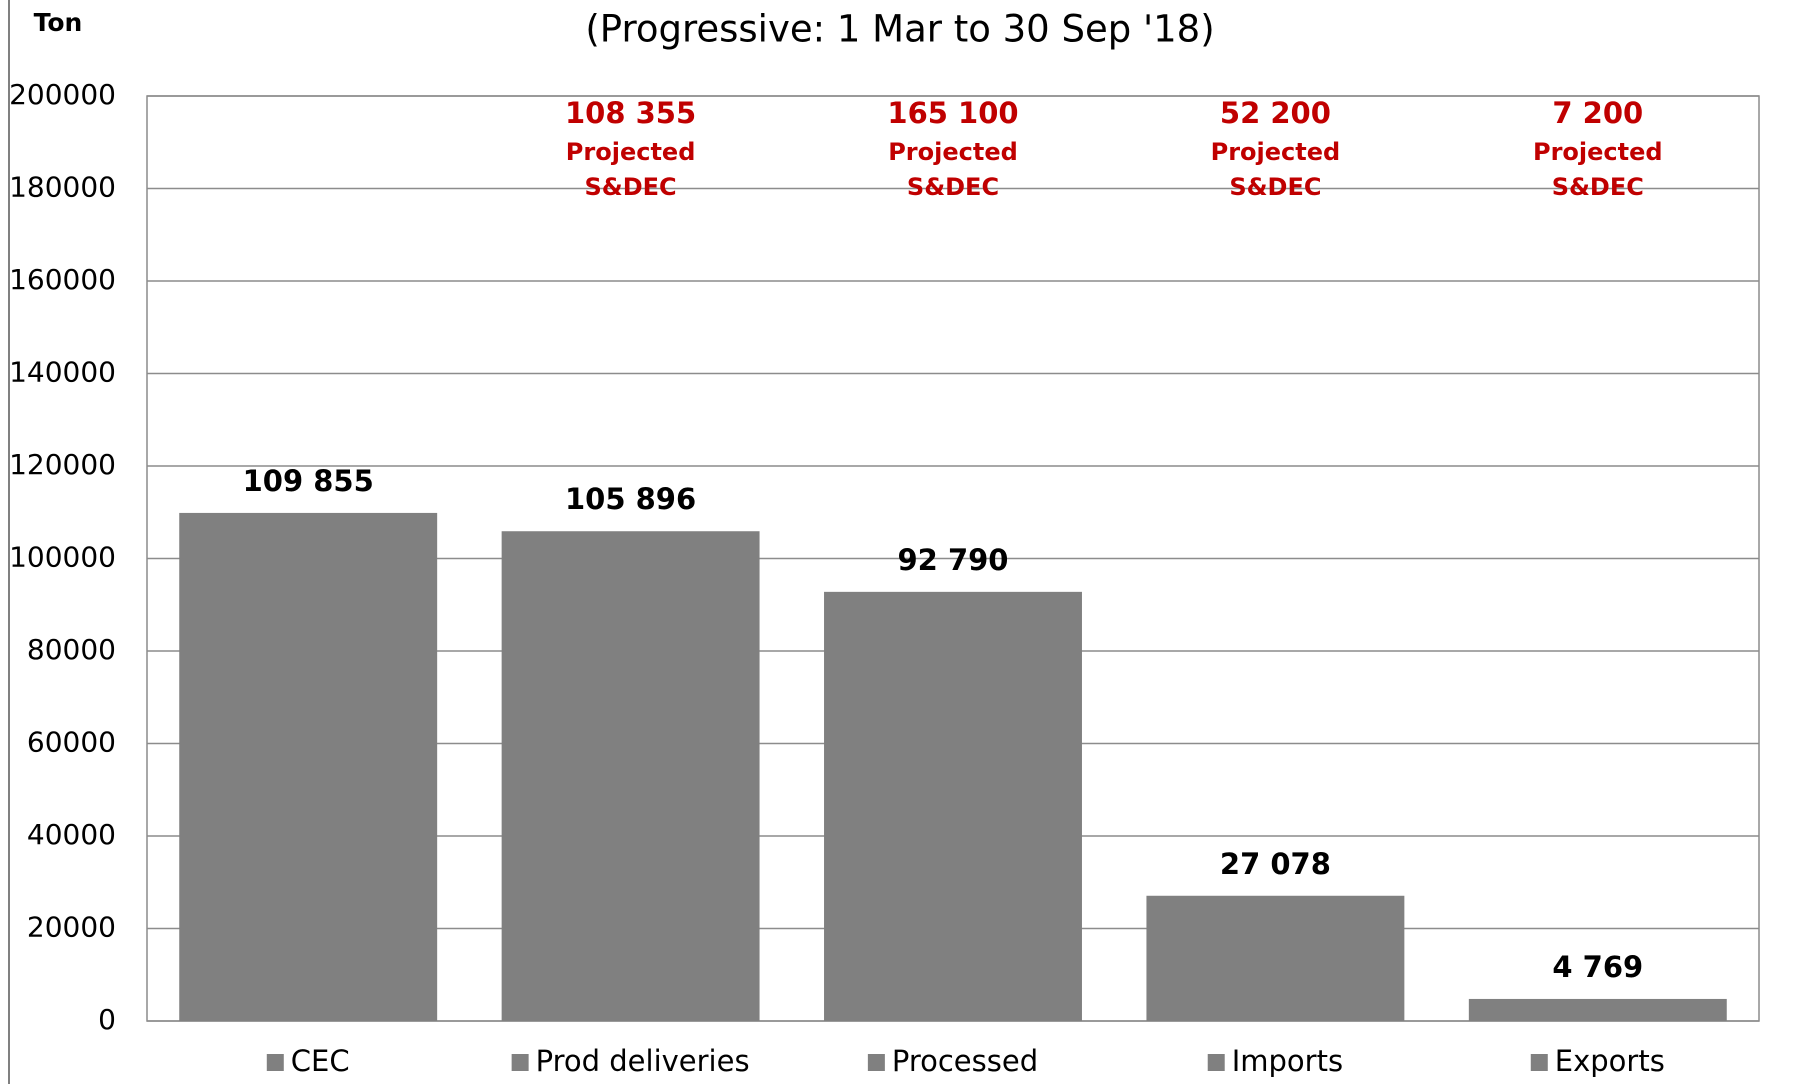 This screenshot has height=1084, width=1806. I want to click on value-label: 4 769, so click(1597, 967).